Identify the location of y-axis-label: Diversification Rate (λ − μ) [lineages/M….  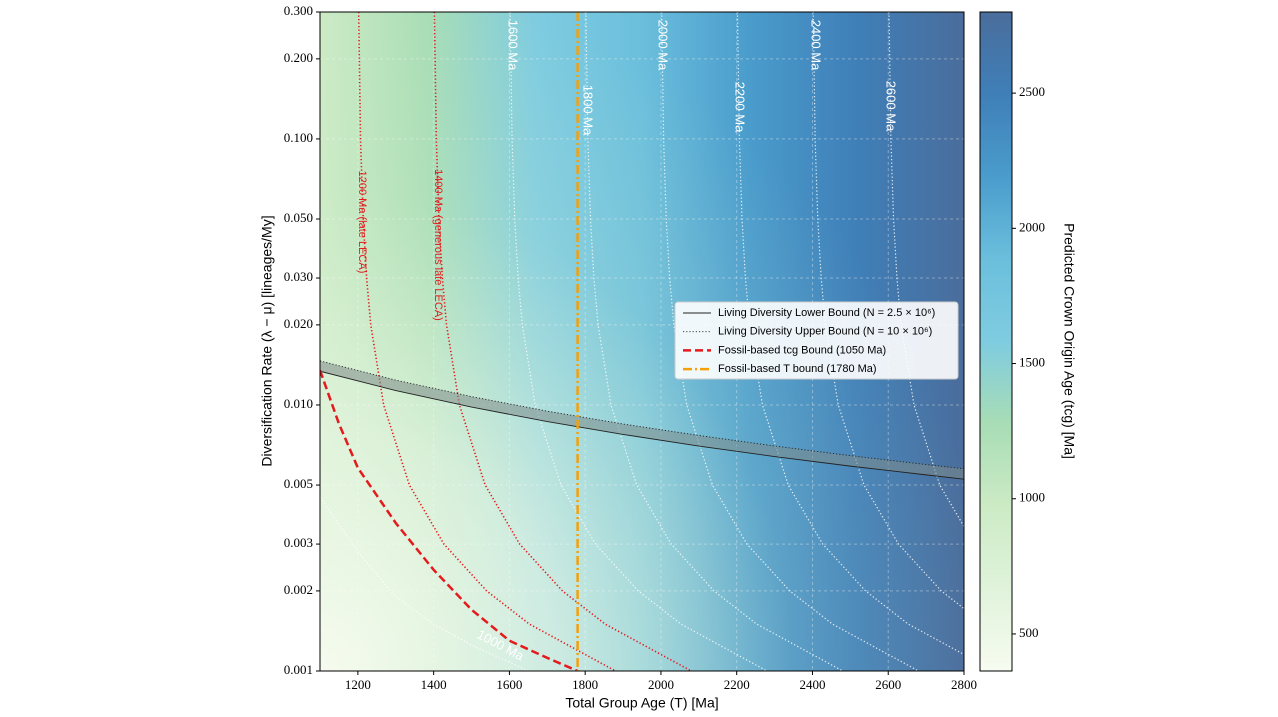
(267, 340).